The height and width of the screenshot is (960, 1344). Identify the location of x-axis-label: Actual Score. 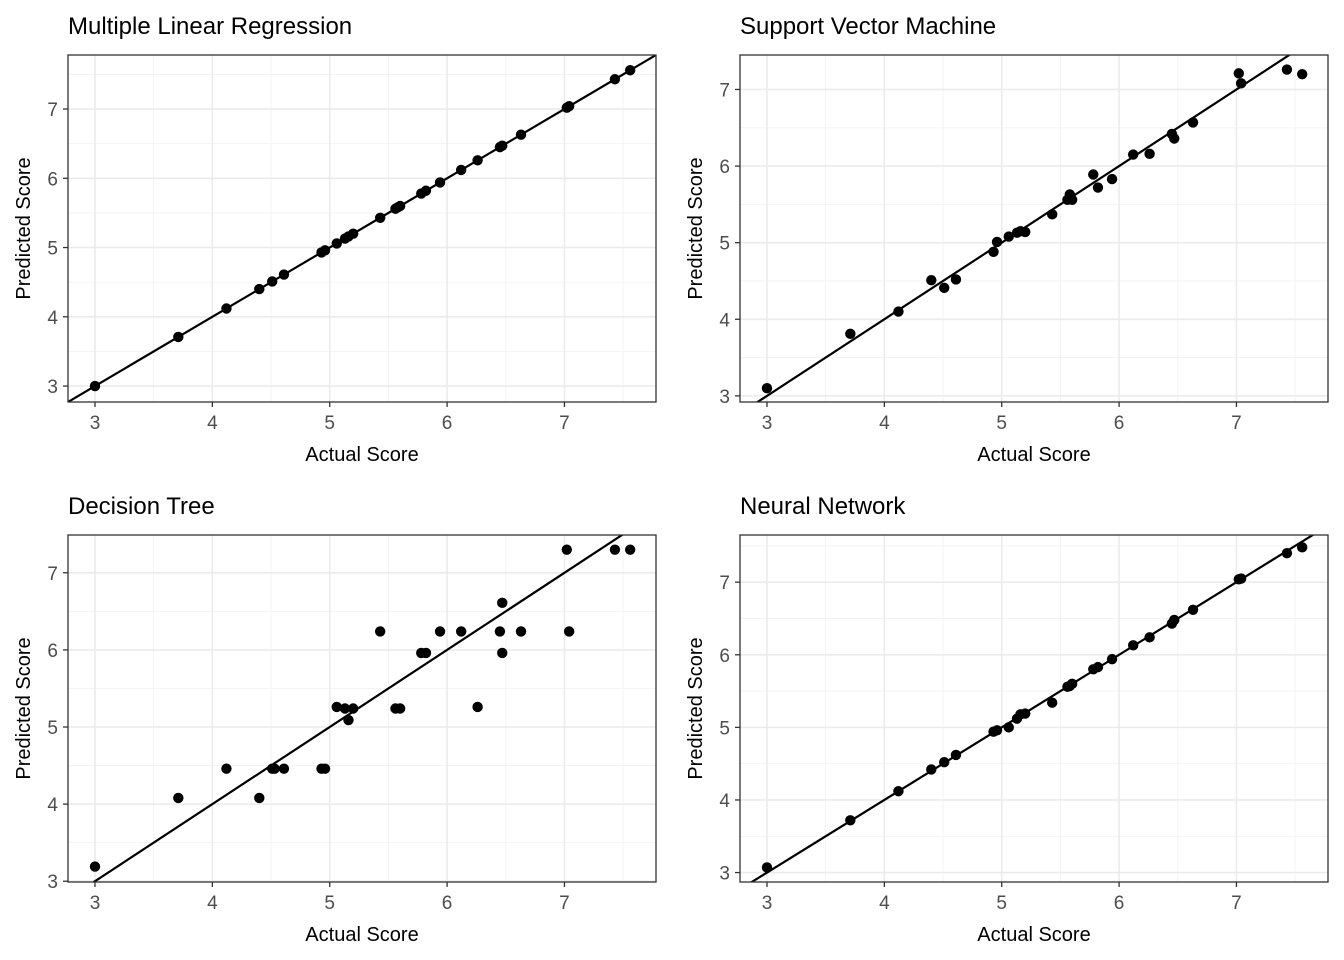
(1033, 455).